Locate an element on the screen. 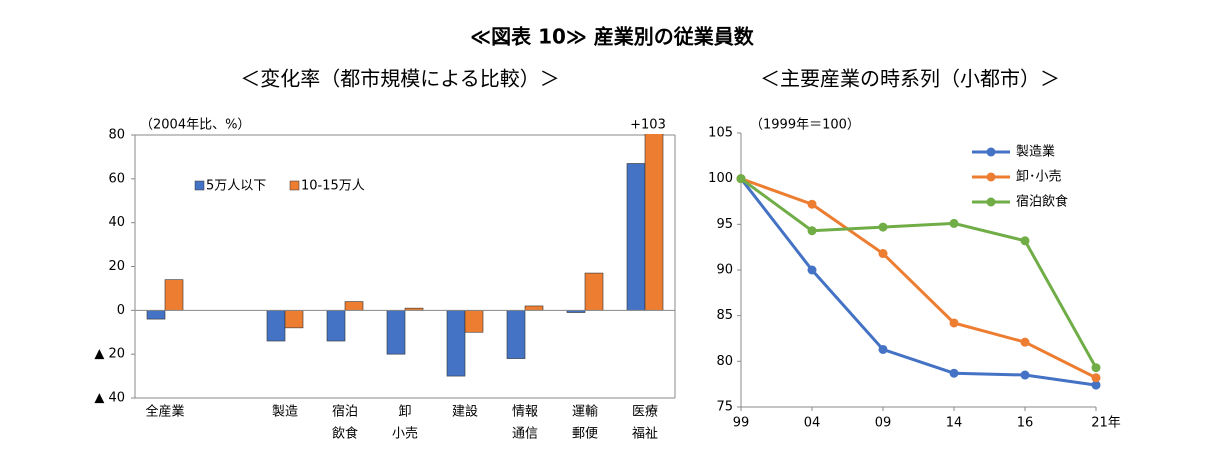 This screenshot has width=1225, height=476. y-tick-label: 0 is located at coordinates (121, 310).